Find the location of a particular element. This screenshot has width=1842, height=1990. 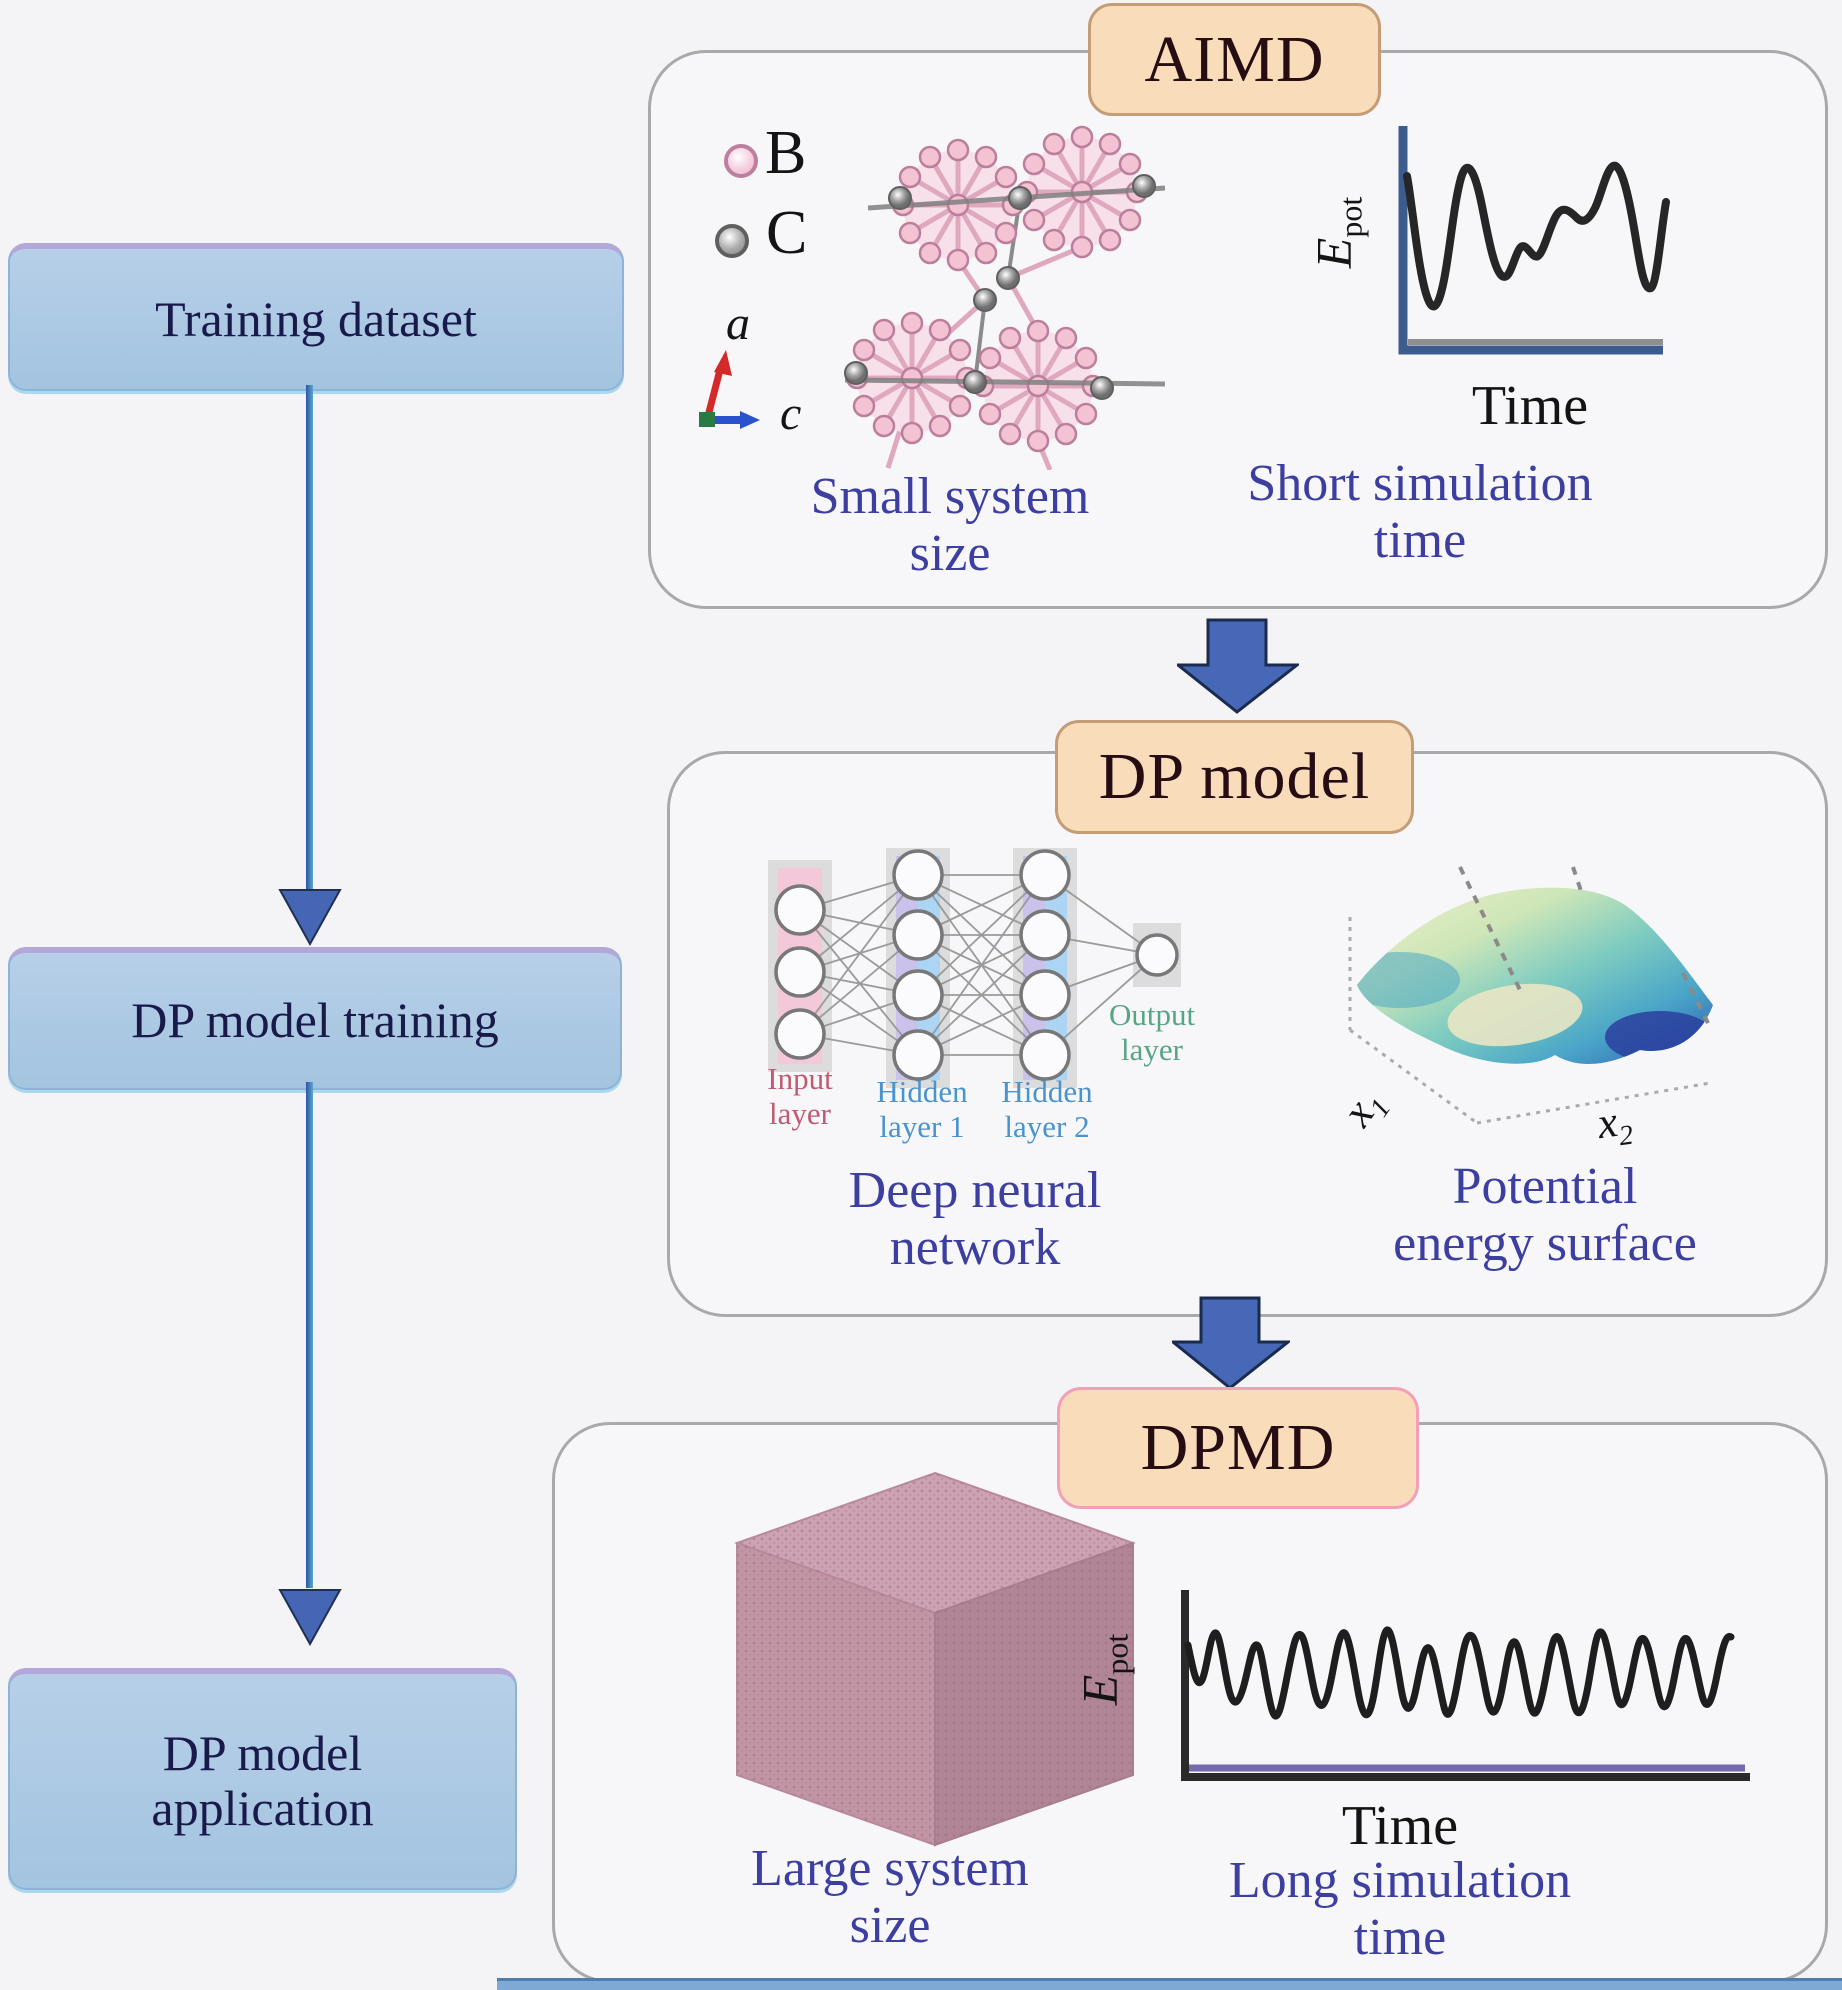

aimd-epot-base: E is located at coordinates (1333, 253).